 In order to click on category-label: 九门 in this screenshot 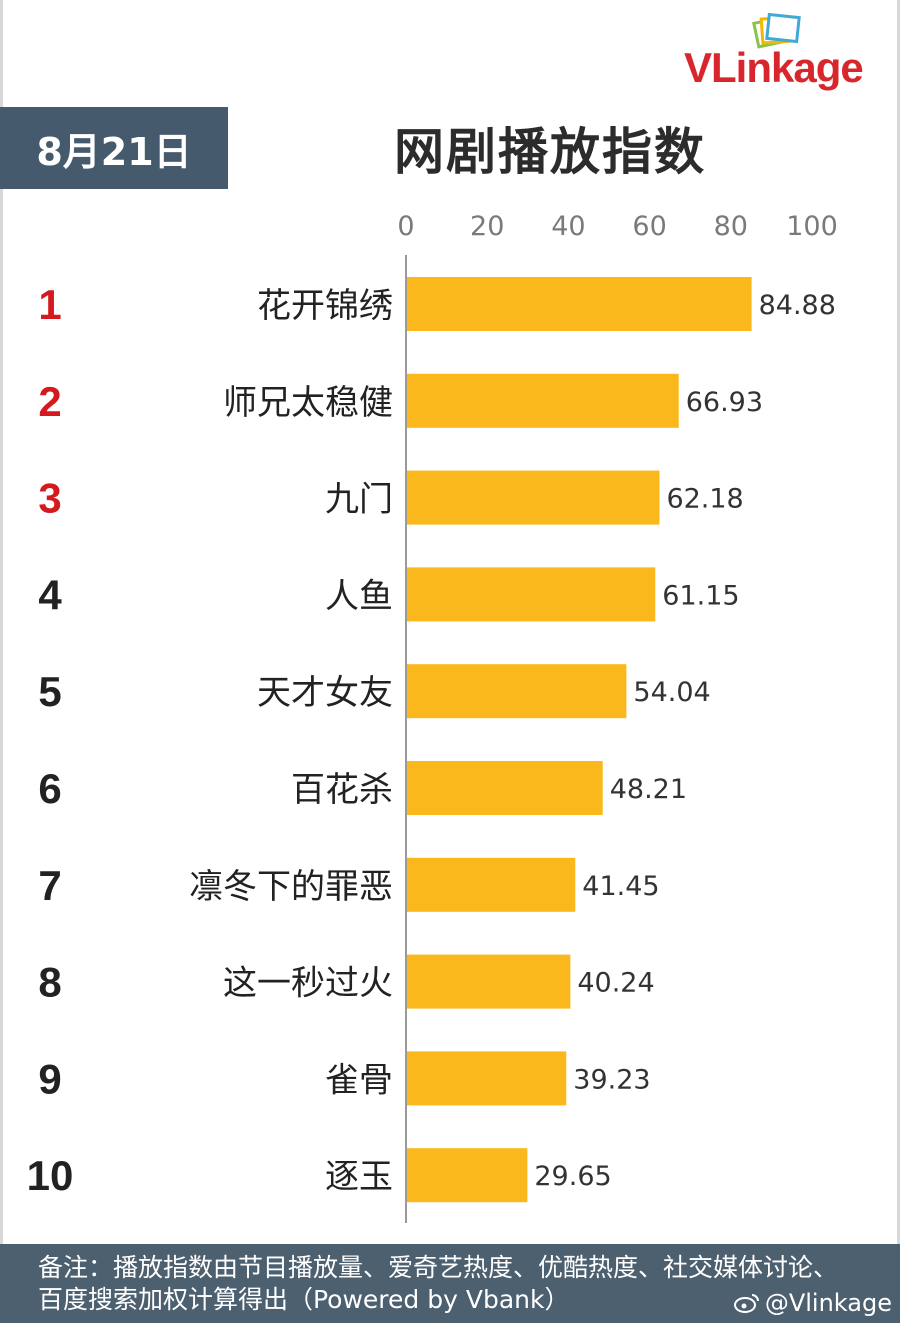, I will do `click(359, 500)`.